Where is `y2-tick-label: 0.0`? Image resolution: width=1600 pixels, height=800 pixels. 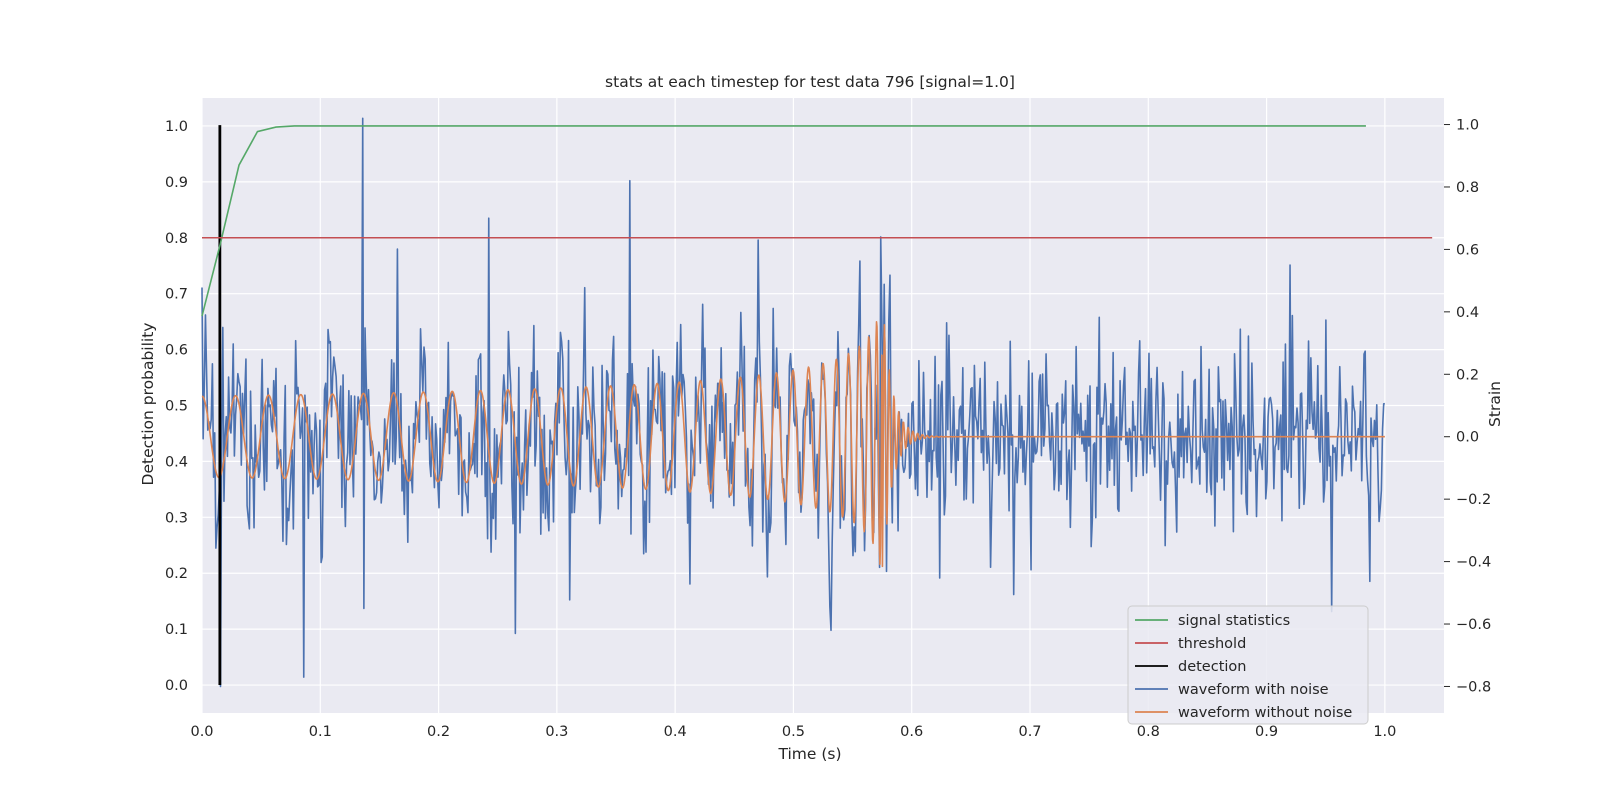 y2-tick-label: 0.0 is located at coordinates (1467, 438).